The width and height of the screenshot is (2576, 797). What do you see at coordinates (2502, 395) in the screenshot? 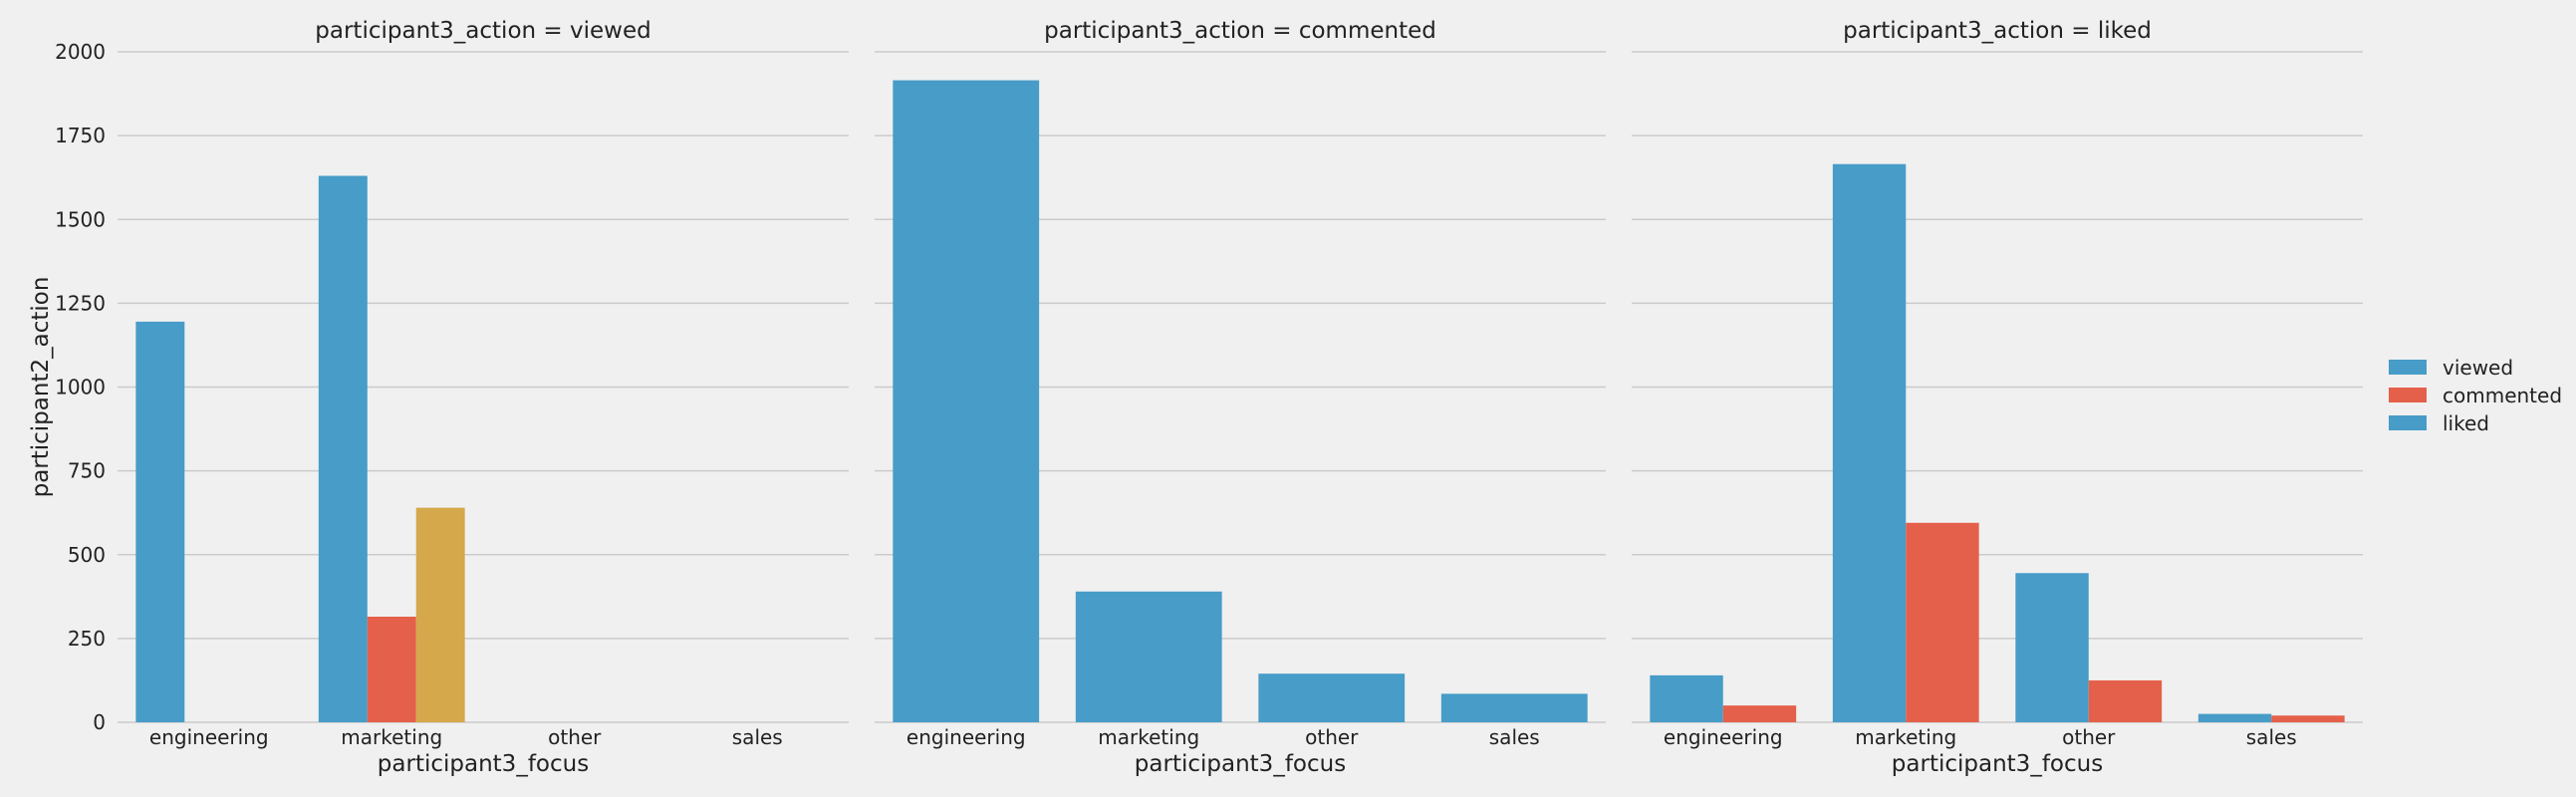
I see `legend-label: commented` at bounding box center [2502, 395].